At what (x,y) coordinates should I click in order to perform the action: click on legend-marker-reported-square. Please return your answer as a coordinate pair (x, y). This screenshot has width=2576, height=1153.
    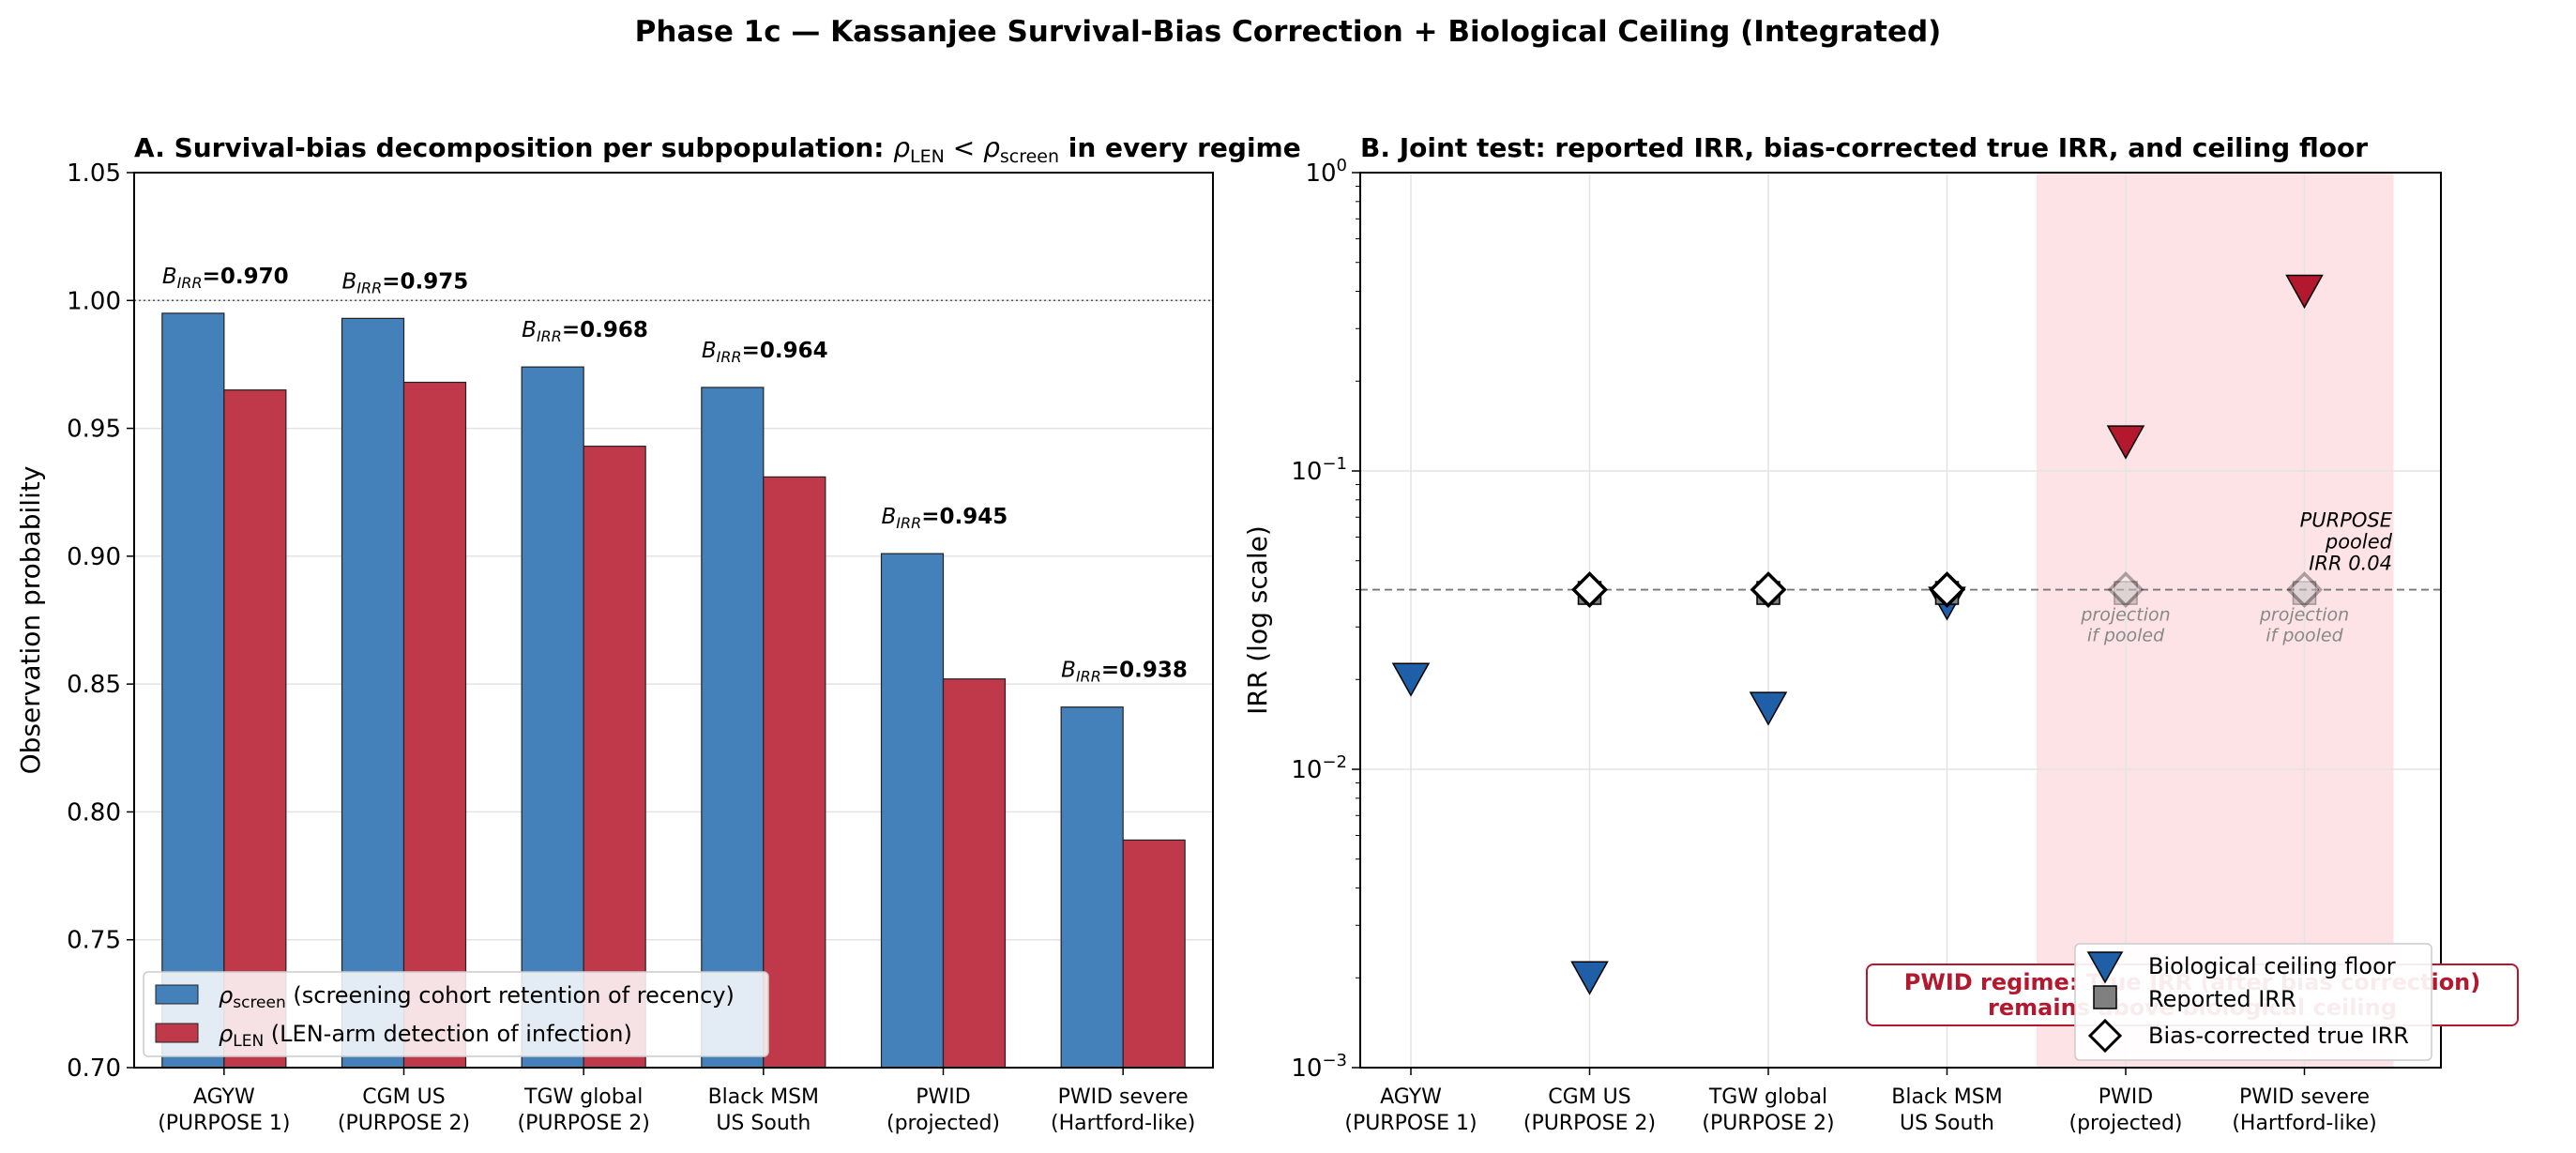
    Looking at the image, I should click on (2105, 997).